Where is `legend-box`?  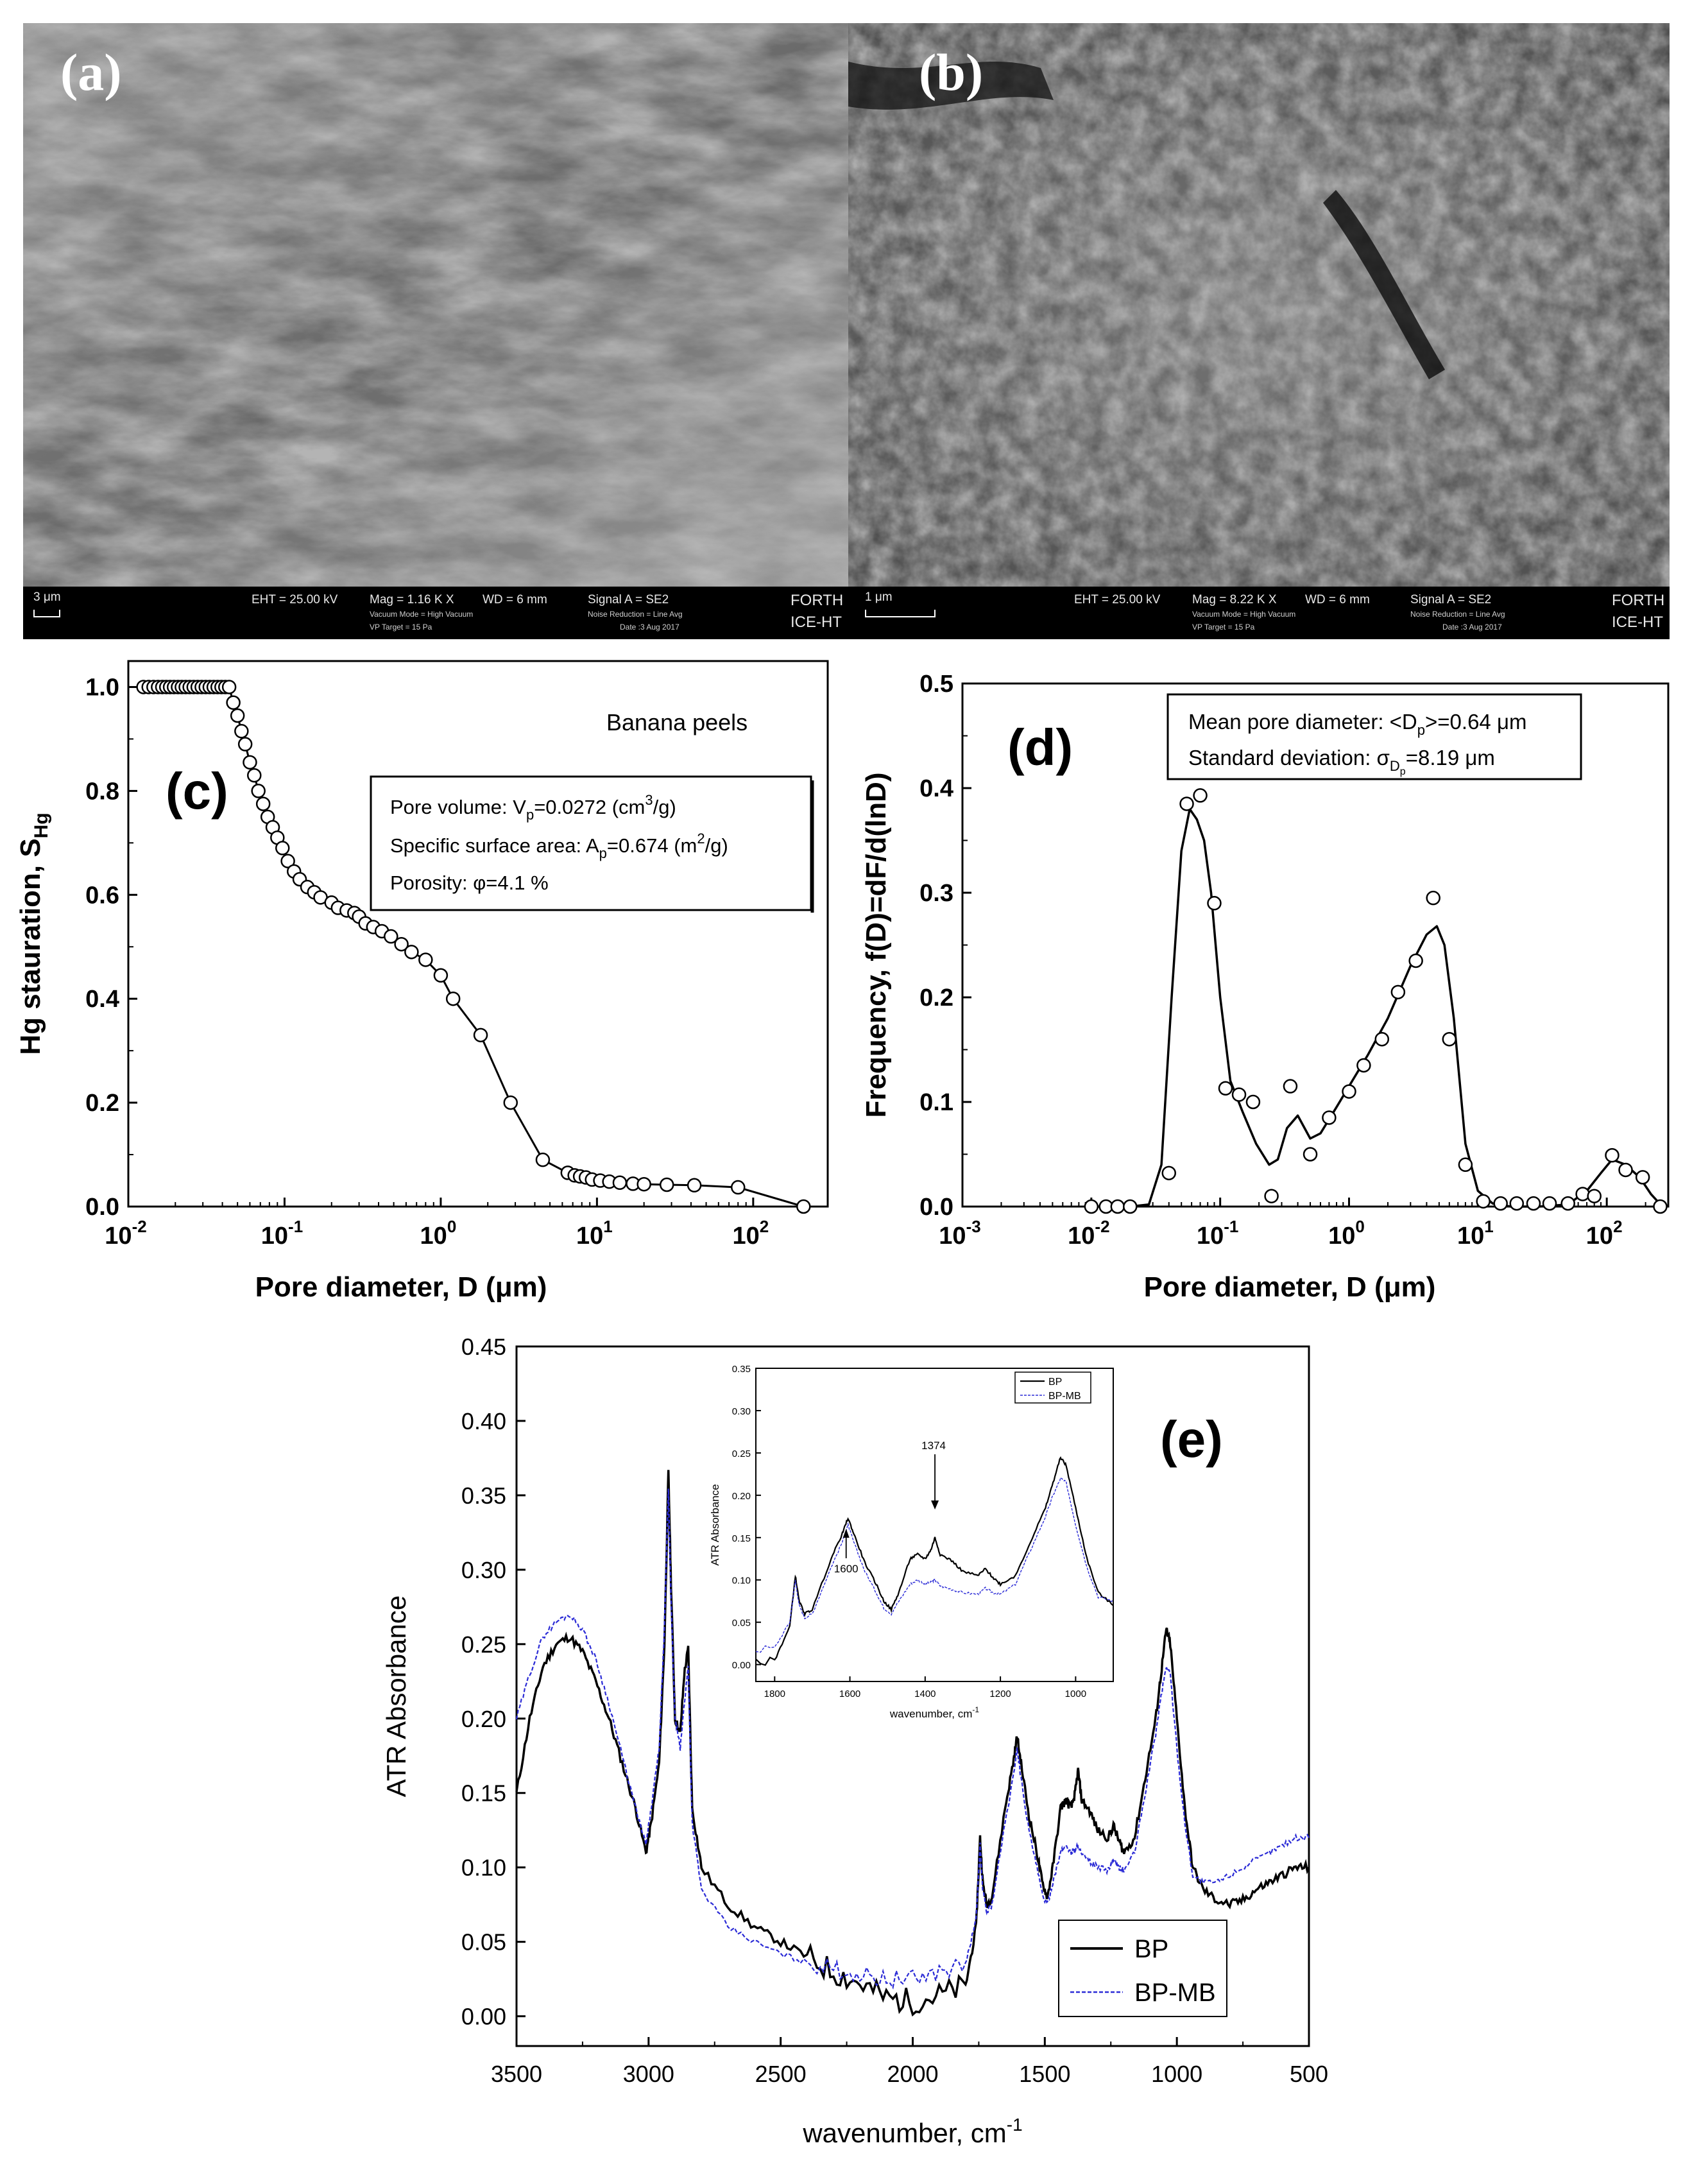 legend-box is located at coordinates (1142, 1968).